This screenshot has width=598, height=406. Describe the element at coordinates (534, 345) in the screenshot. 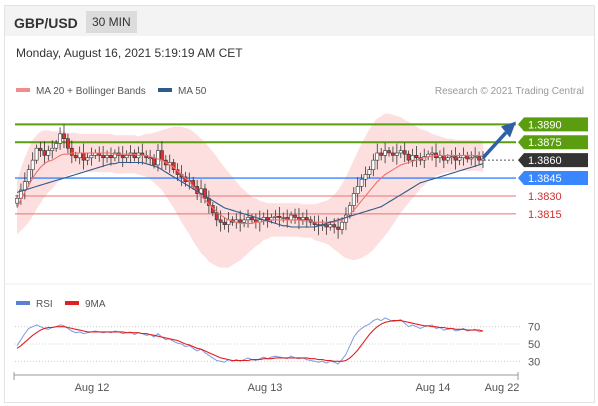

I see `rsi-tick-1: 50` at that location.